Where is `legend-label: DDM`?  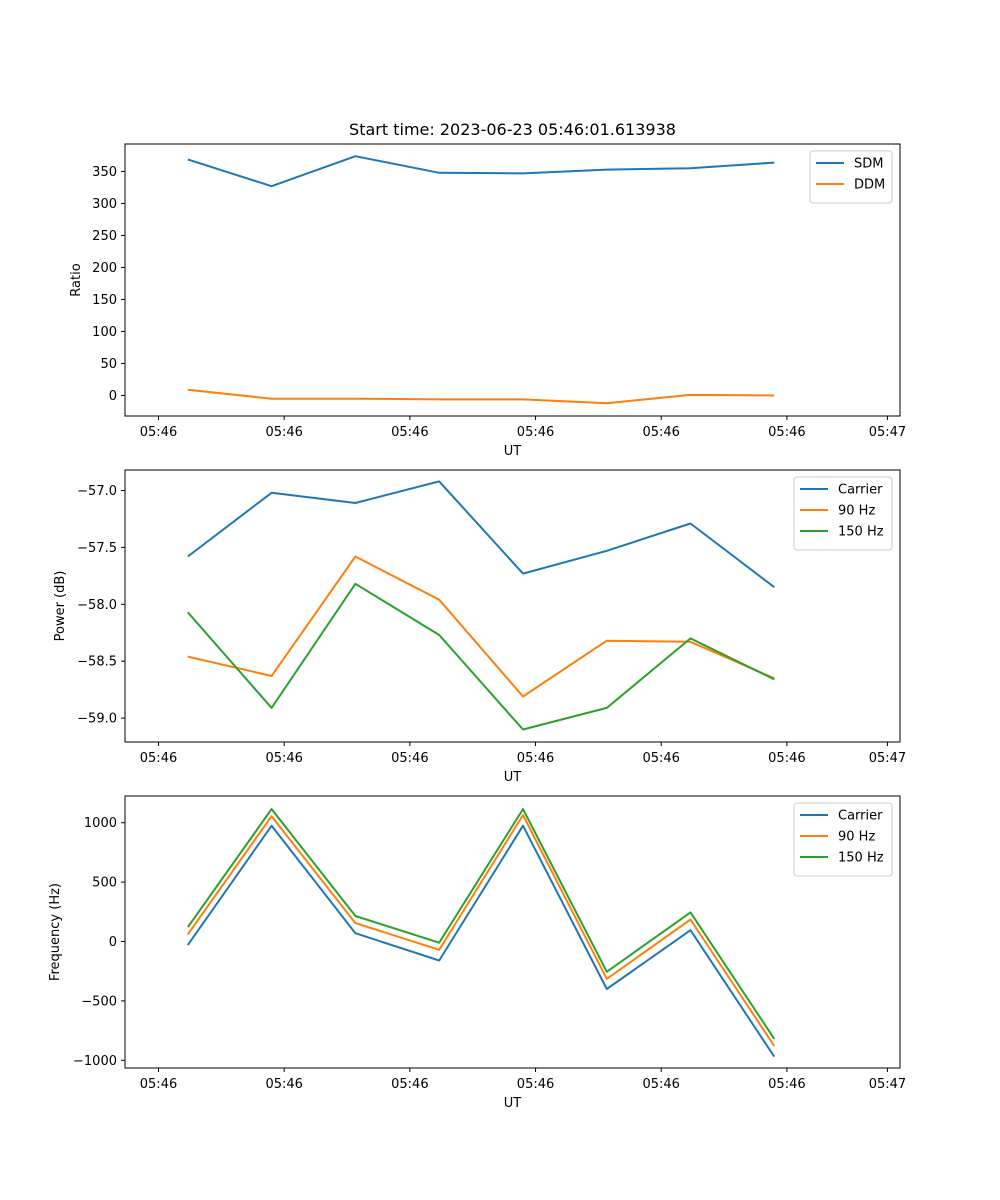 legend-label: DDM is located at coordinates (869, 185).